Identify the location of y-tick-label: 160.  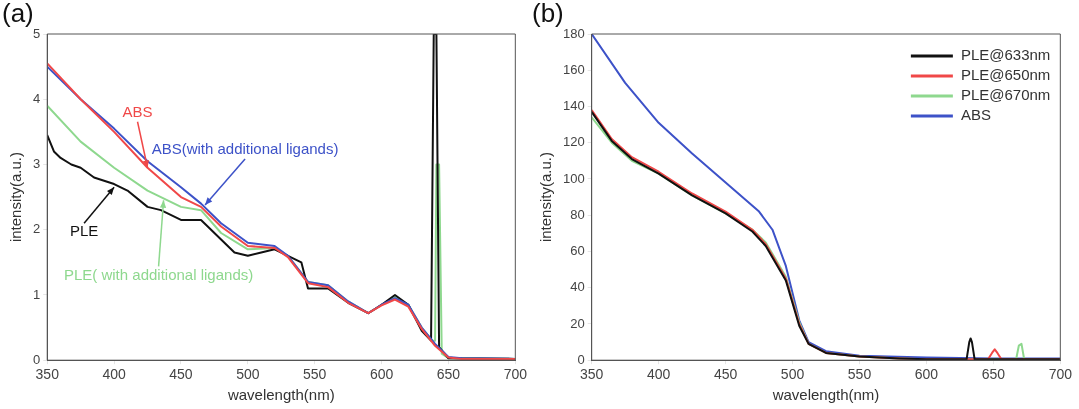
(573, 69).